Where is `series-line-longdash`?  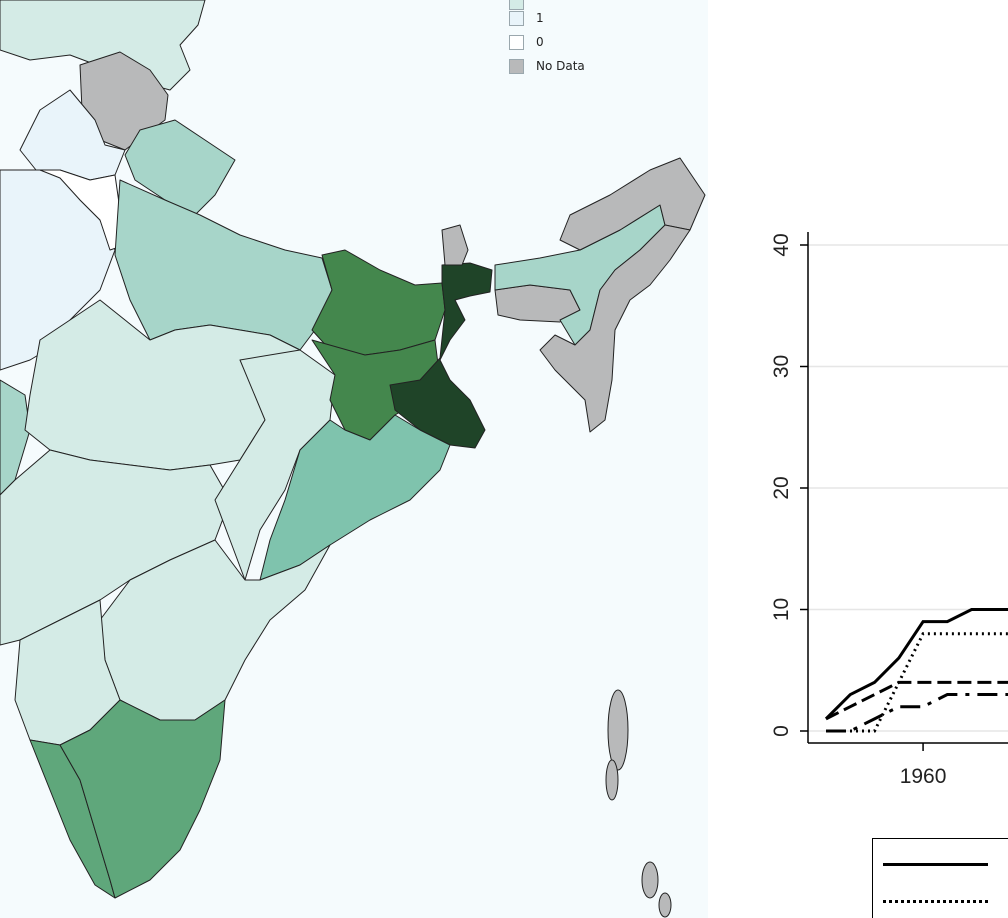
series-line-longdash is located at coordinates (917, 713).